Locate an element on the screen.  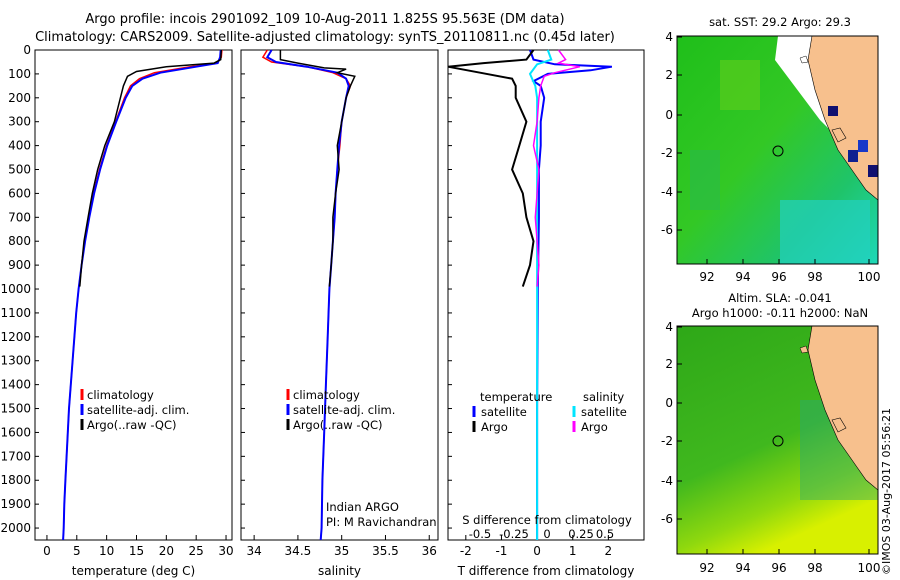
s-tick-label: 0 is located at coordinates (546, 534).